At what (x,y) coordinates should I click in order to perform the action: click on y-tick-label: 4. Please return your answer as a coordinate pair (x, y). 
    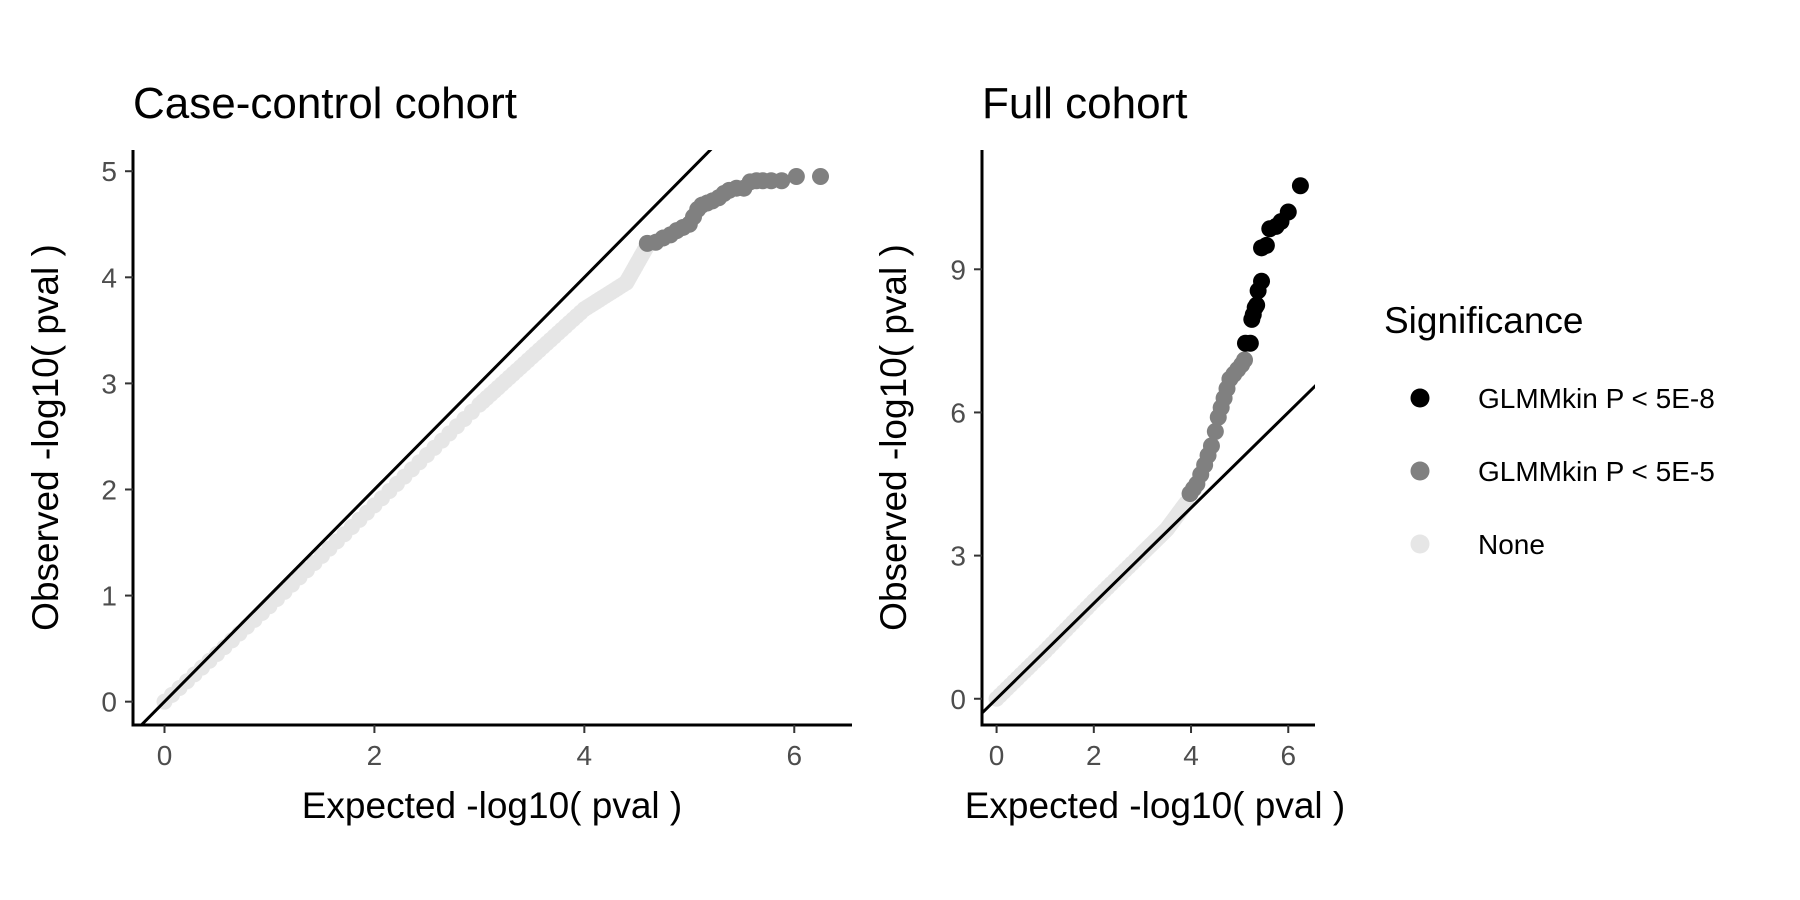
    Looking at the image, I should click on (109, 277).